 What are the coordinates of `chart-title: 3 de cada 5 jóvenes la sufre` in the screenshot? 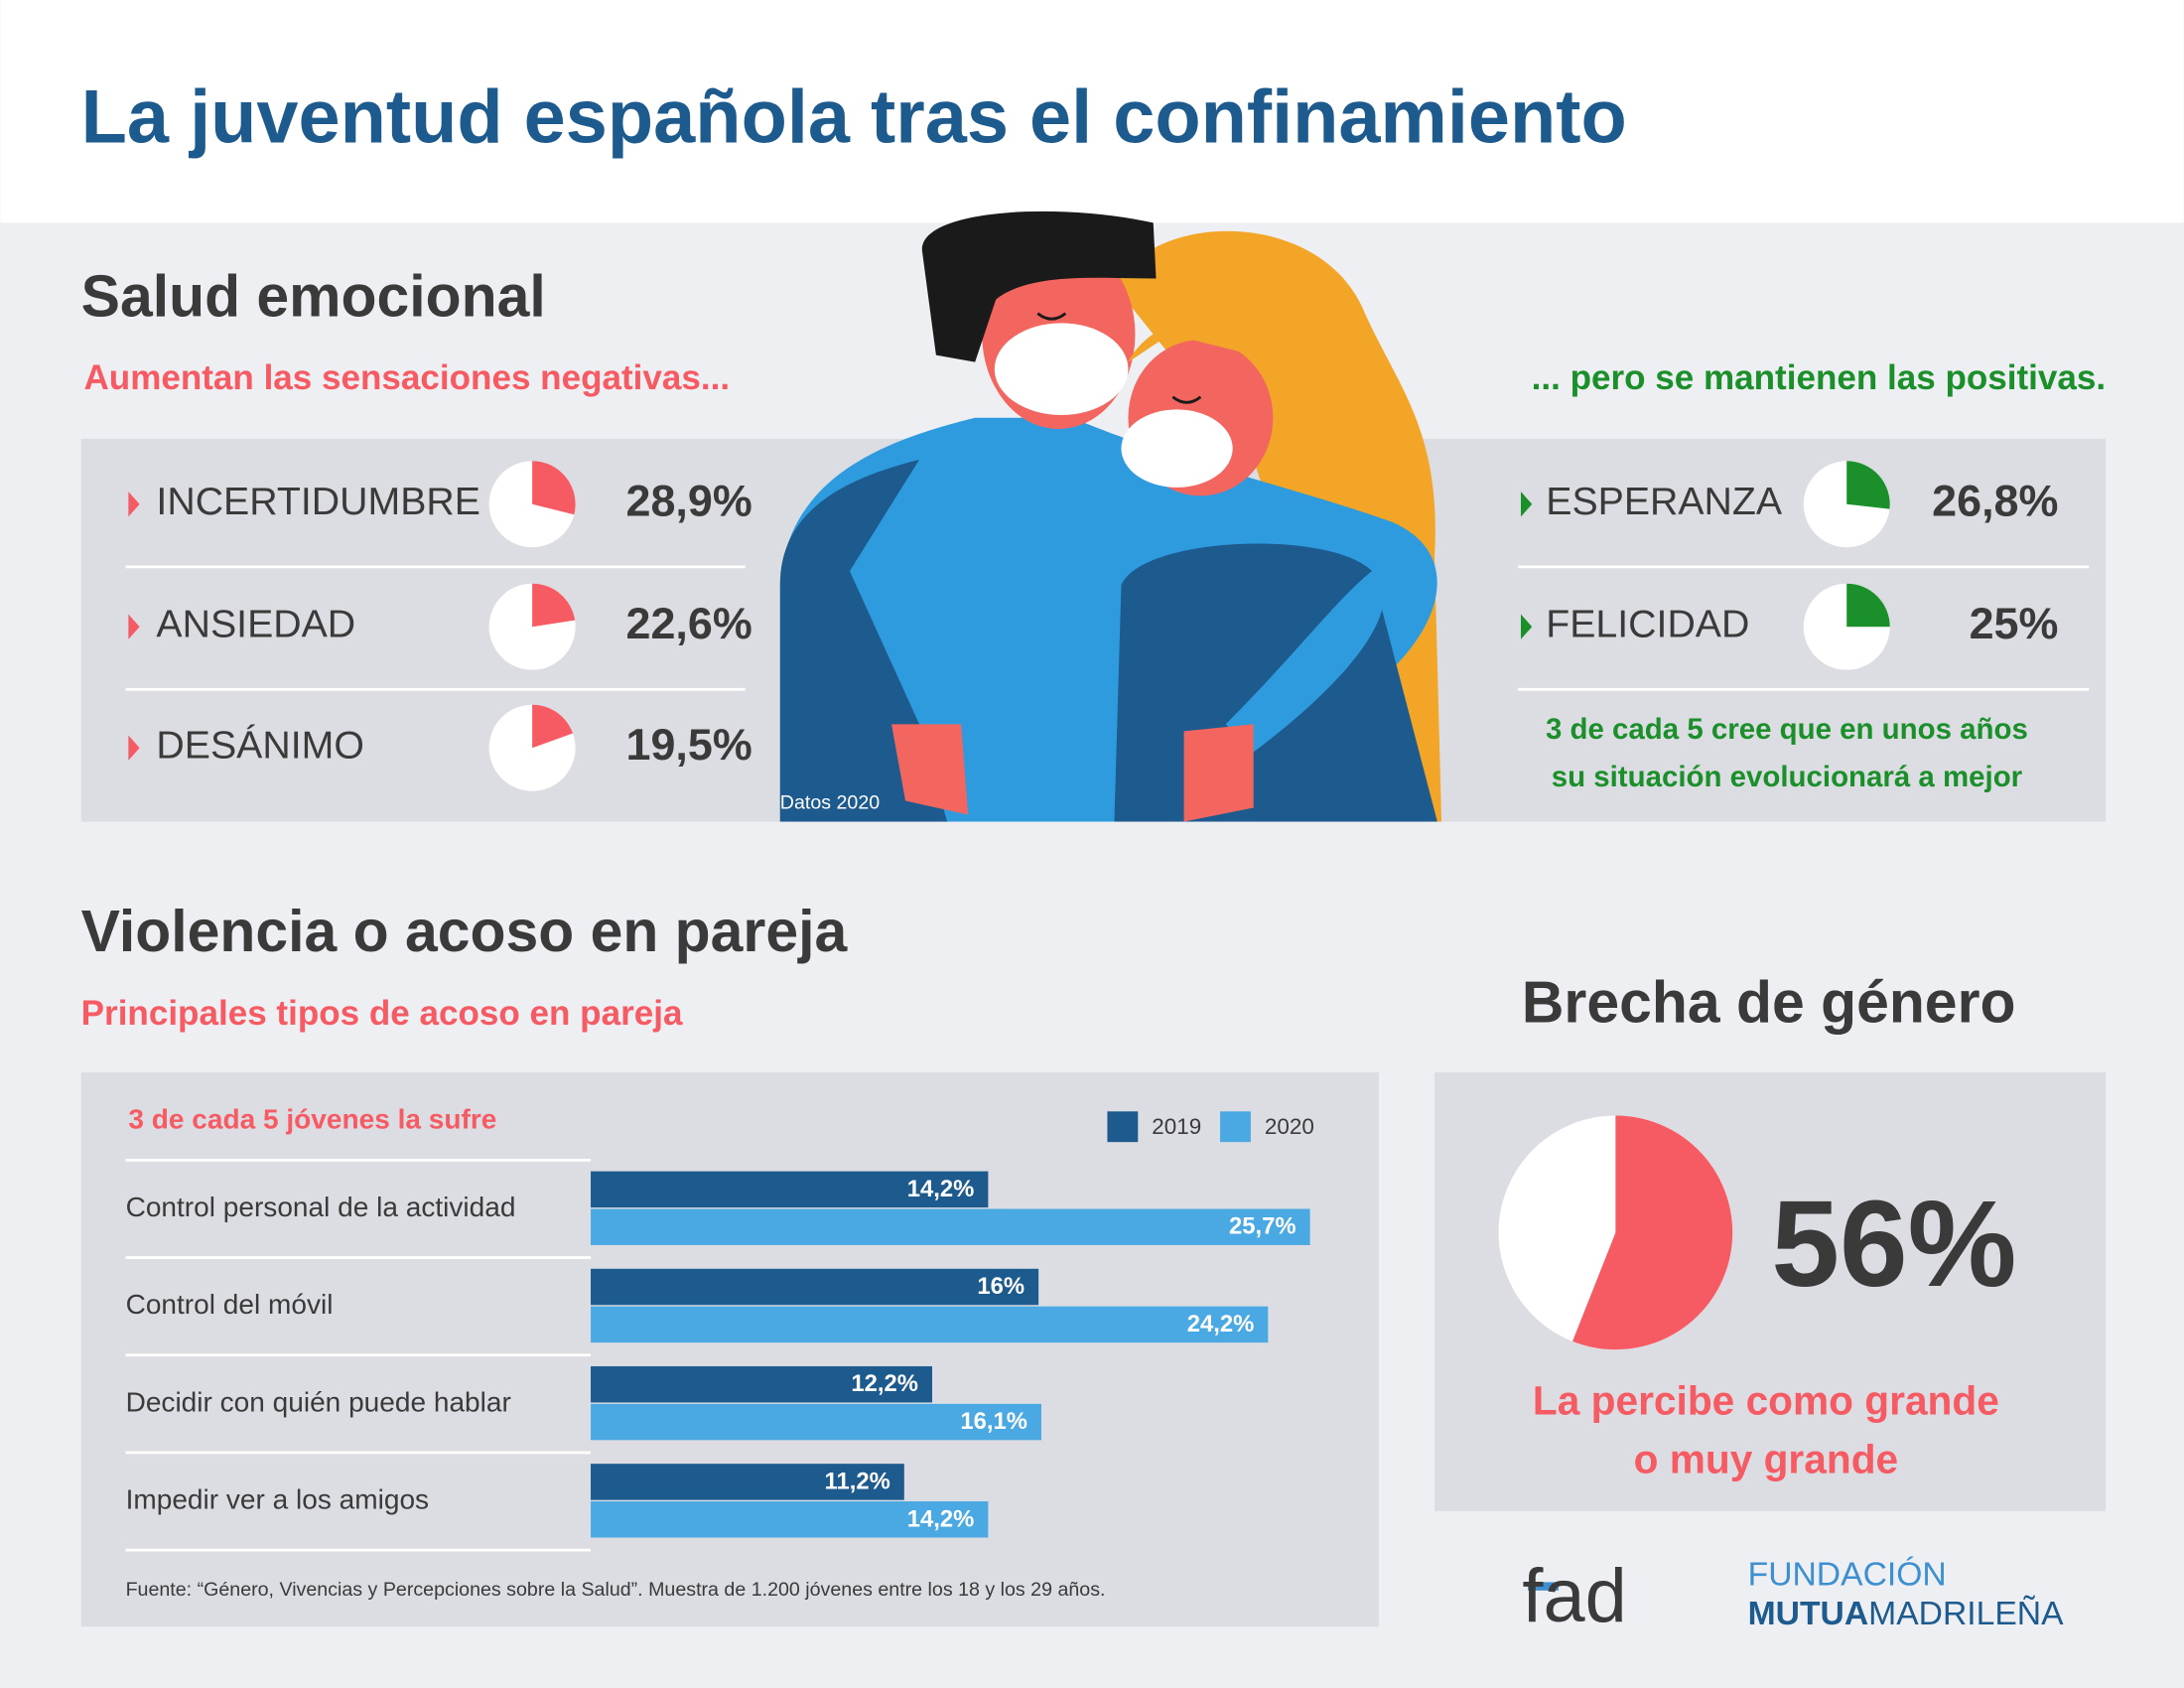 It's located at (312, 1119).